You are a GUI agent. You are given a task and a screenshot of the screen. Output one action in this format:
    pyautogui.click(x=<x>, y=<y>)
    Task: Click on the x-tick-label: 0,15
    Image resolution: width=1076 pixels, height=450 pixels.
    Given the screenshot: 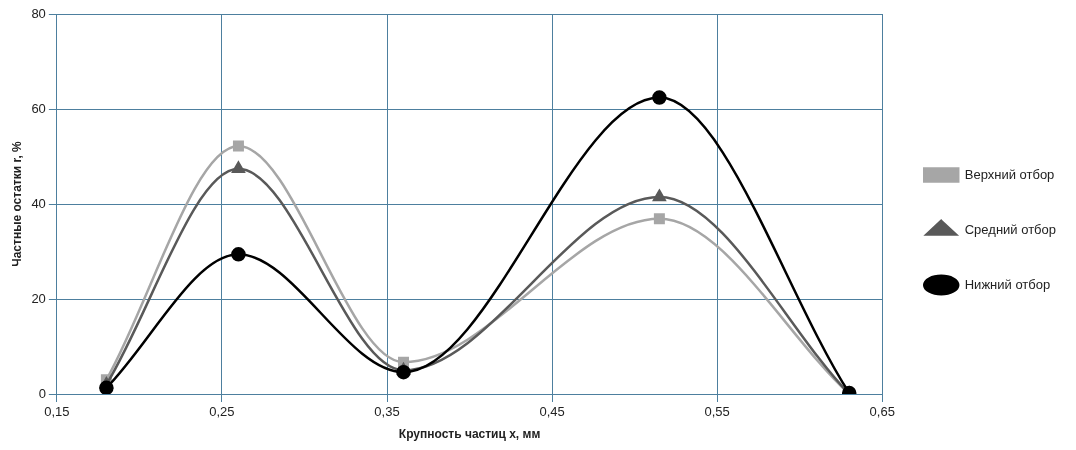 What is the action you would take?
    pyautogui.click(x=57, y=412)
    